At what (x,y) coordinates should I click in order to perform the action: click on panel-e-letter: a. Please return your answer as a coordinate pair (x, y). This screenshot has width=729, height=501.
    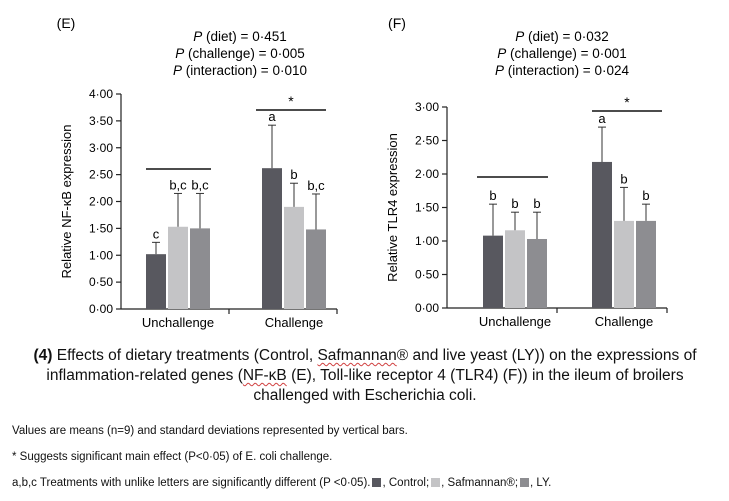
    Looking at the image, I should click on (272, 116).